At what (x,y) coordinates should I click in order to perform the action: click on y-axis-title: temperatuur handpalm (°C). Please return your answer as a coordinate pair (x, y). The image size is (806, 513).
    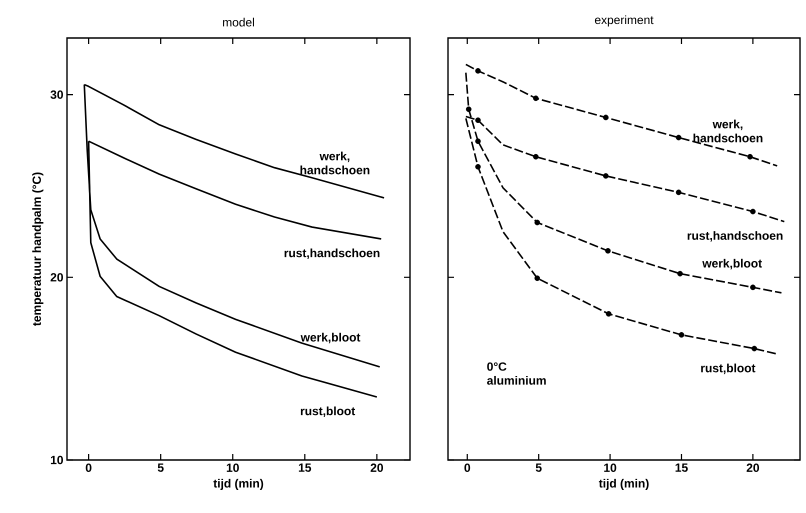
    Looking at the image, I should click on (38, 249).